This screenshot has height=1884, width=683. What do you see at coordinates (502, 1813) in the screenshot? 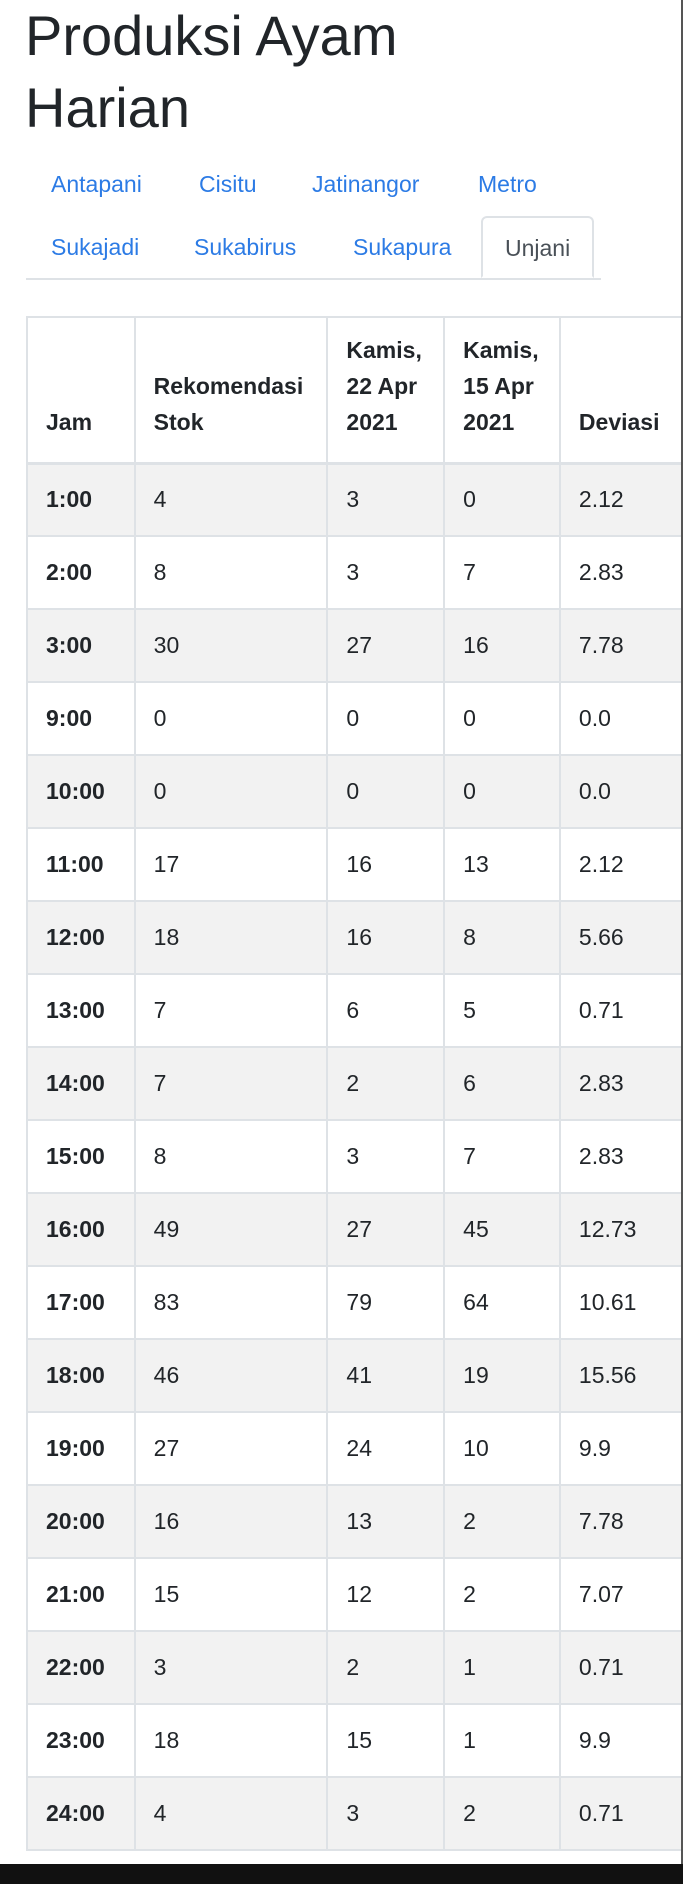
I see `cell-date-2: 2` at bounding box center [502, 1813].